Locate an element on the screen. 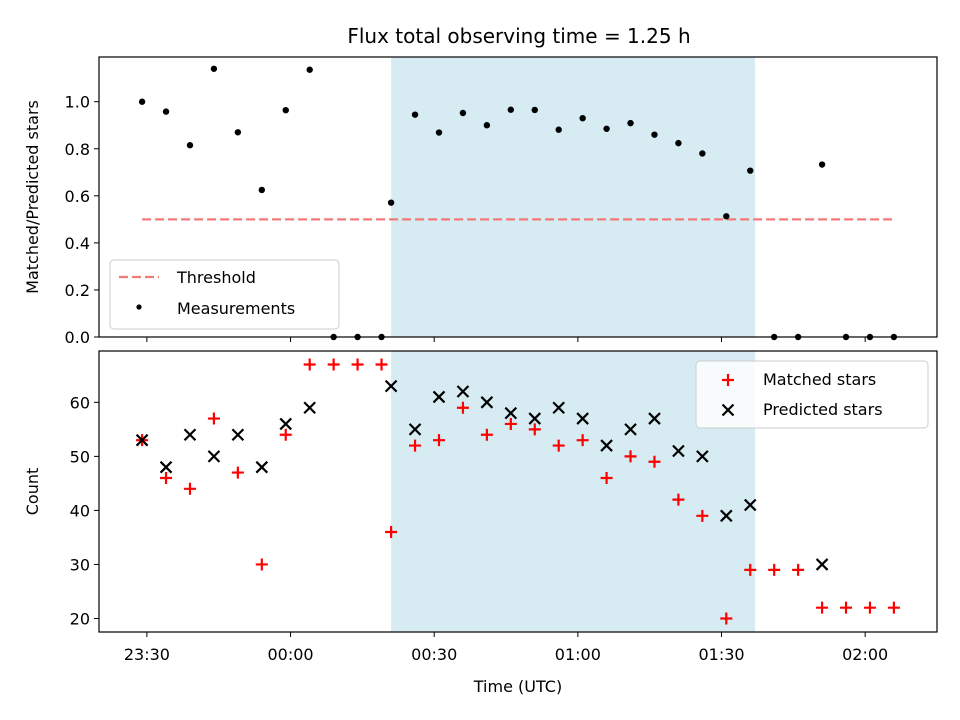 The image size is (960, 720). highlight-span is located at coordinates (573, 197).